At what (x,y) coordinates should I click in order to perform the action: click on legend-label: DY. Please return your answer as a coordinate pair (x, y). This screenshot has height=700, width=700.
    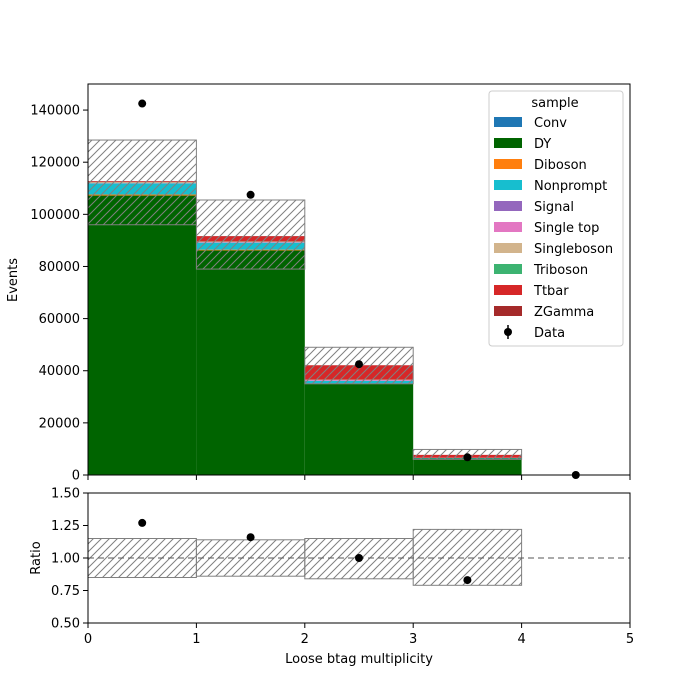
    Looking at the image, I should click on (542, 144).